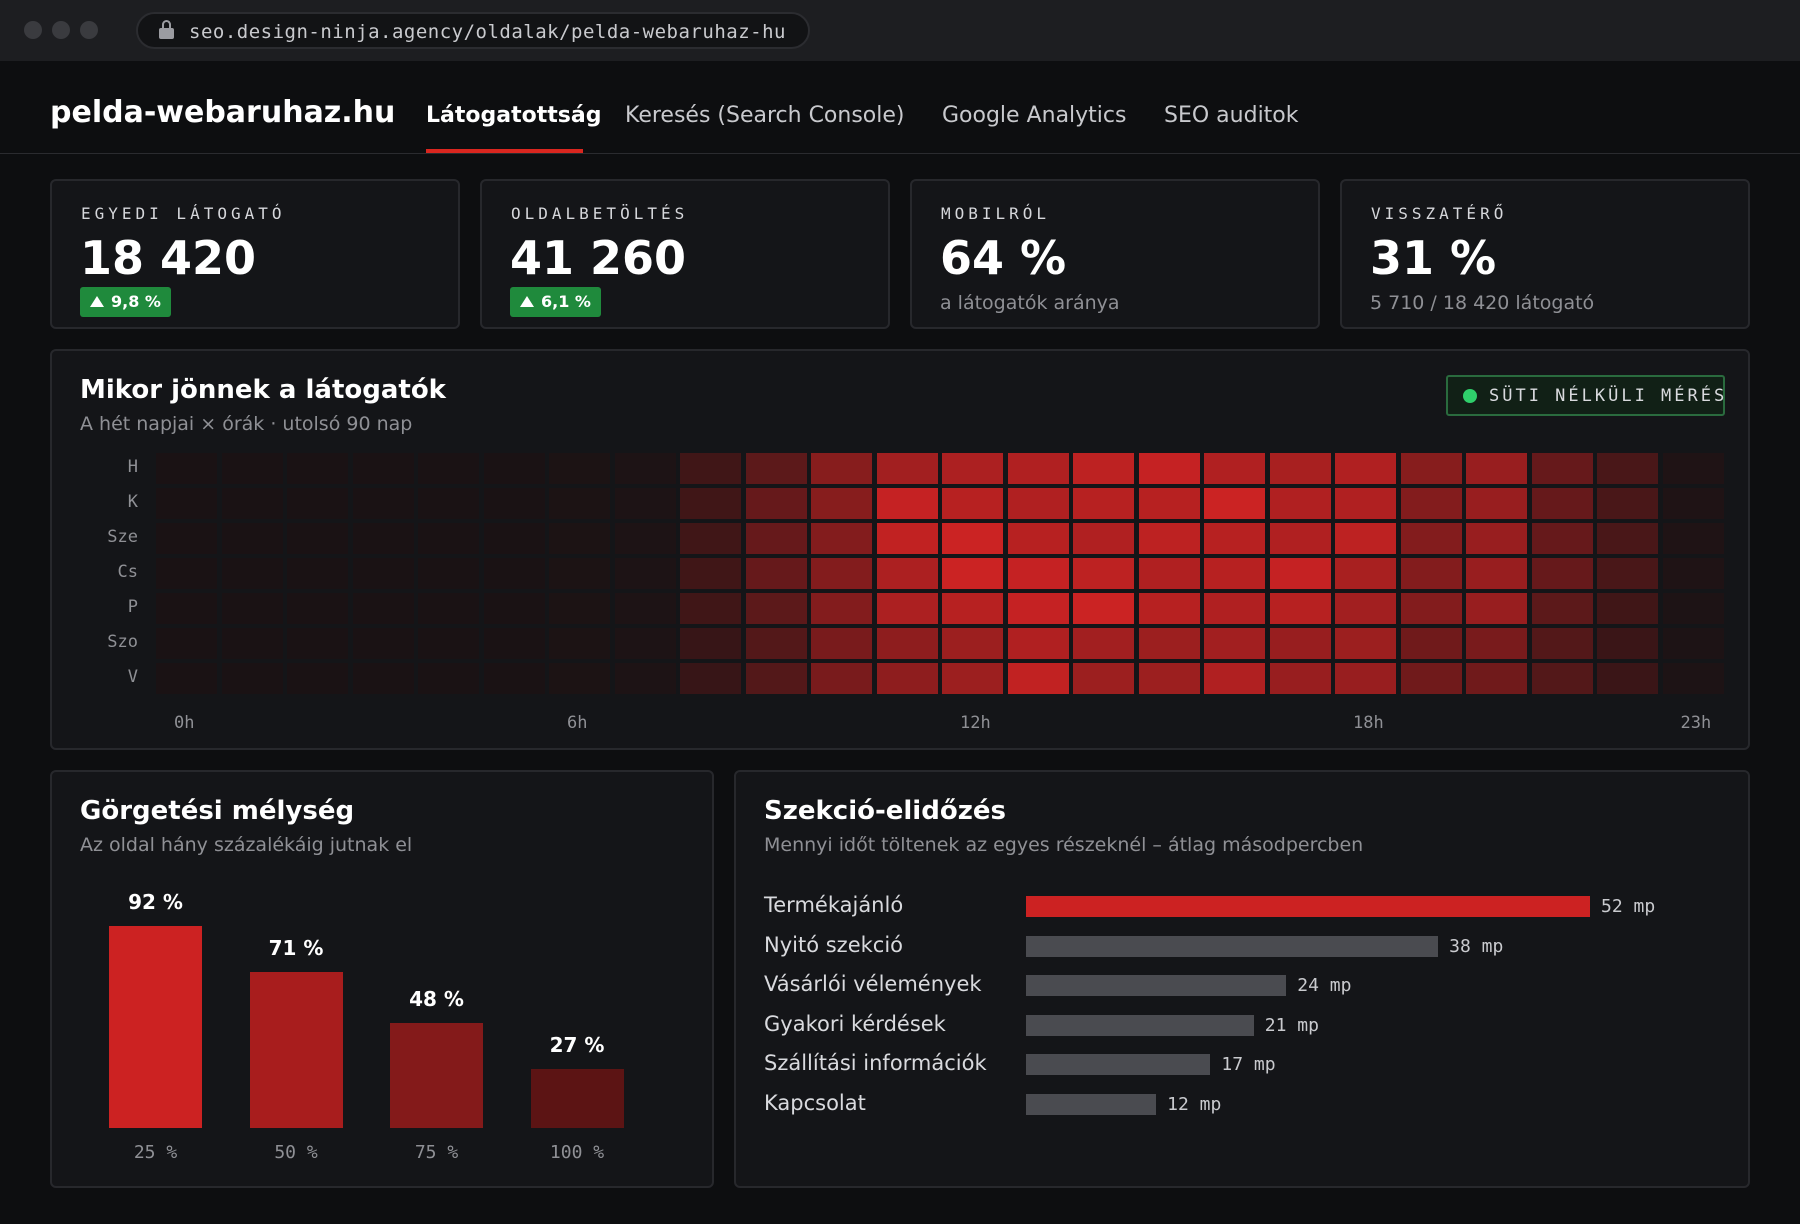 The image size is (1800, 1224). I want to click on section-dwell-value-label: 38 mp, so click(1476, 946).